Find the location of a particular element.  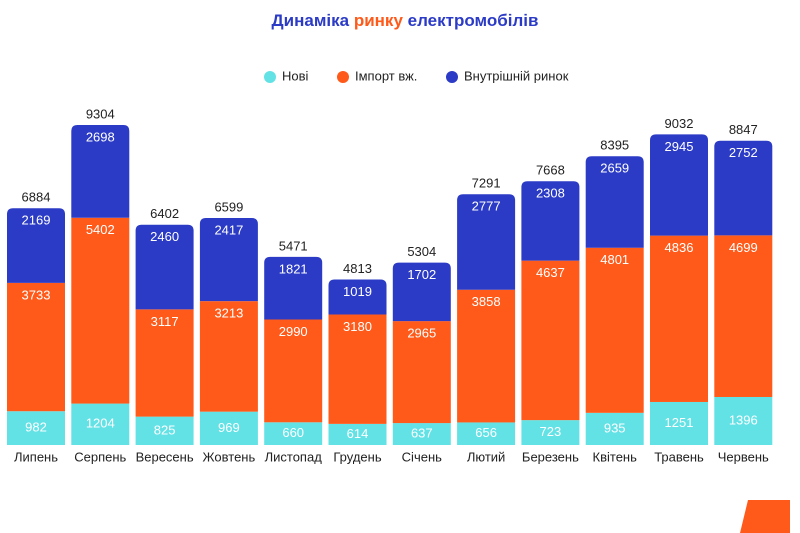

x-tick-label: Січень is located at coordinates (422, 456).